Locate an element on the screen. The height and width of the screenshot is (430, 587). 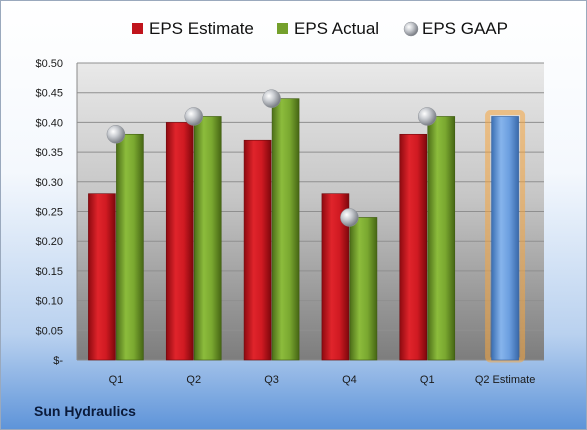
y-tick-label: $0.10 is located at coordinates (49, 302).